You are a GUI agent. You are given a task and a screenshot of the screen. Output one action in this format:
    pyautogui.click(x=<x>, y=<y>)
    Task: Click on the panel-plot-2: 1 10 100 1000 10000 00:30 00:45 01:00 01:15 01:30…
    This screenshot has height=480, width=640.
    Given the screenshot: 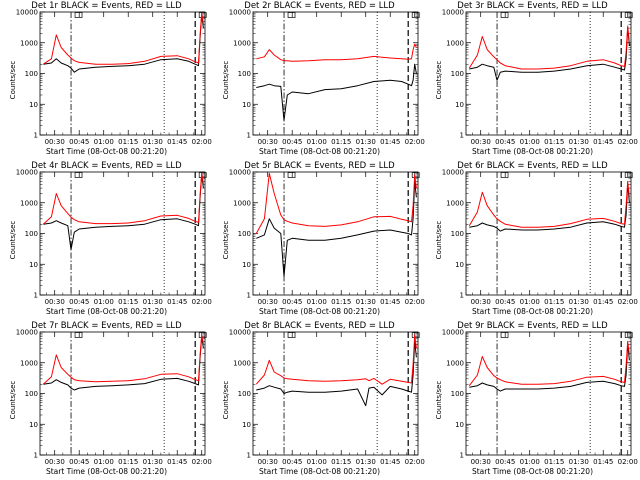 What is the action you would take?
    pyautogui.click(x=327, y=78)
    